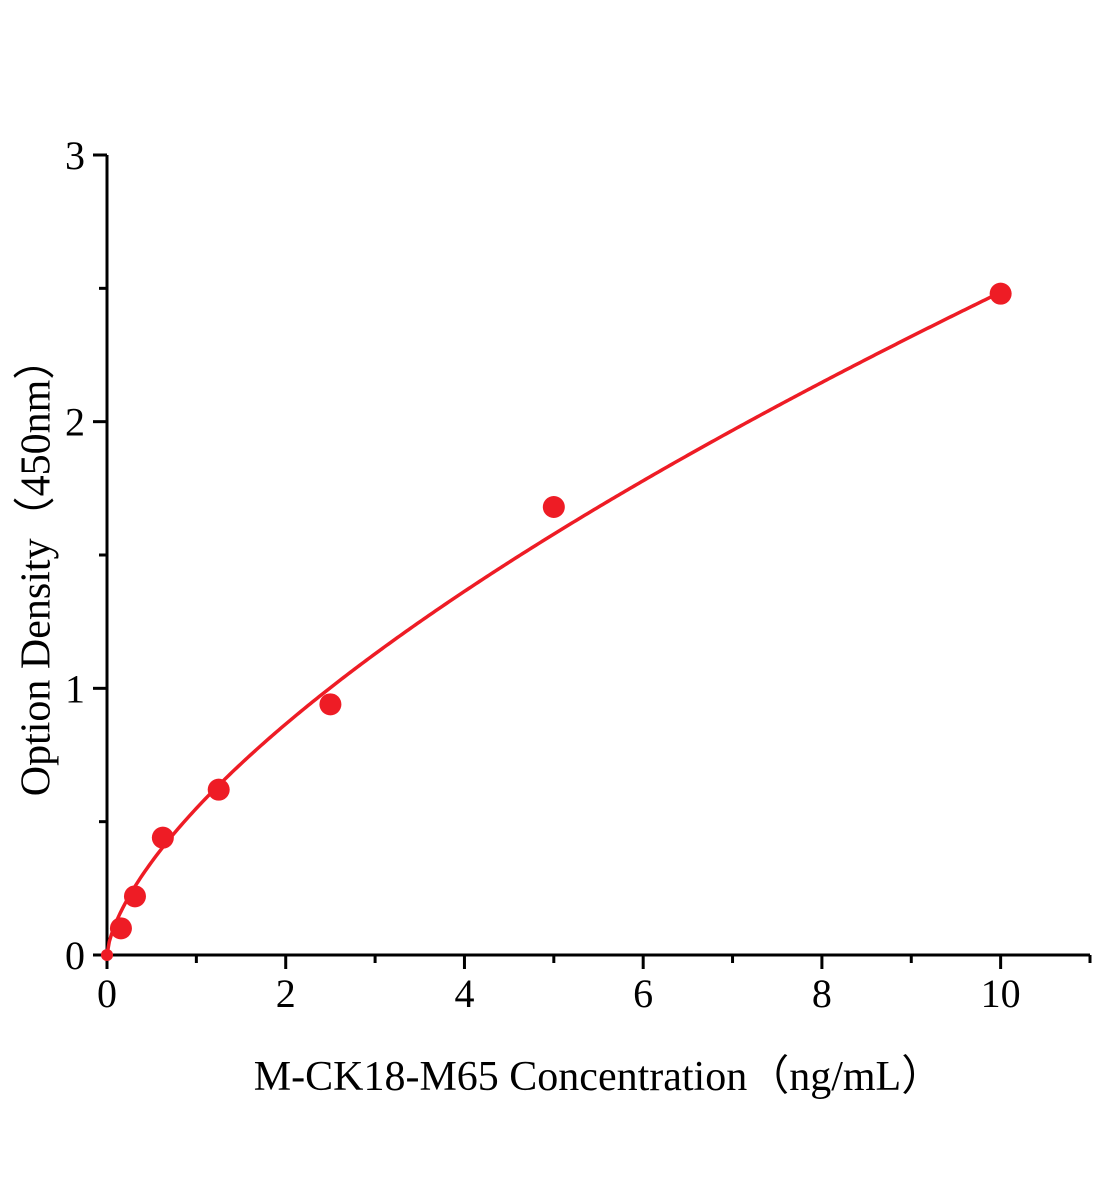  Describe the element at coordinates (75, 155) in the screenshot. I see `y-tick-label: 3` at that location.